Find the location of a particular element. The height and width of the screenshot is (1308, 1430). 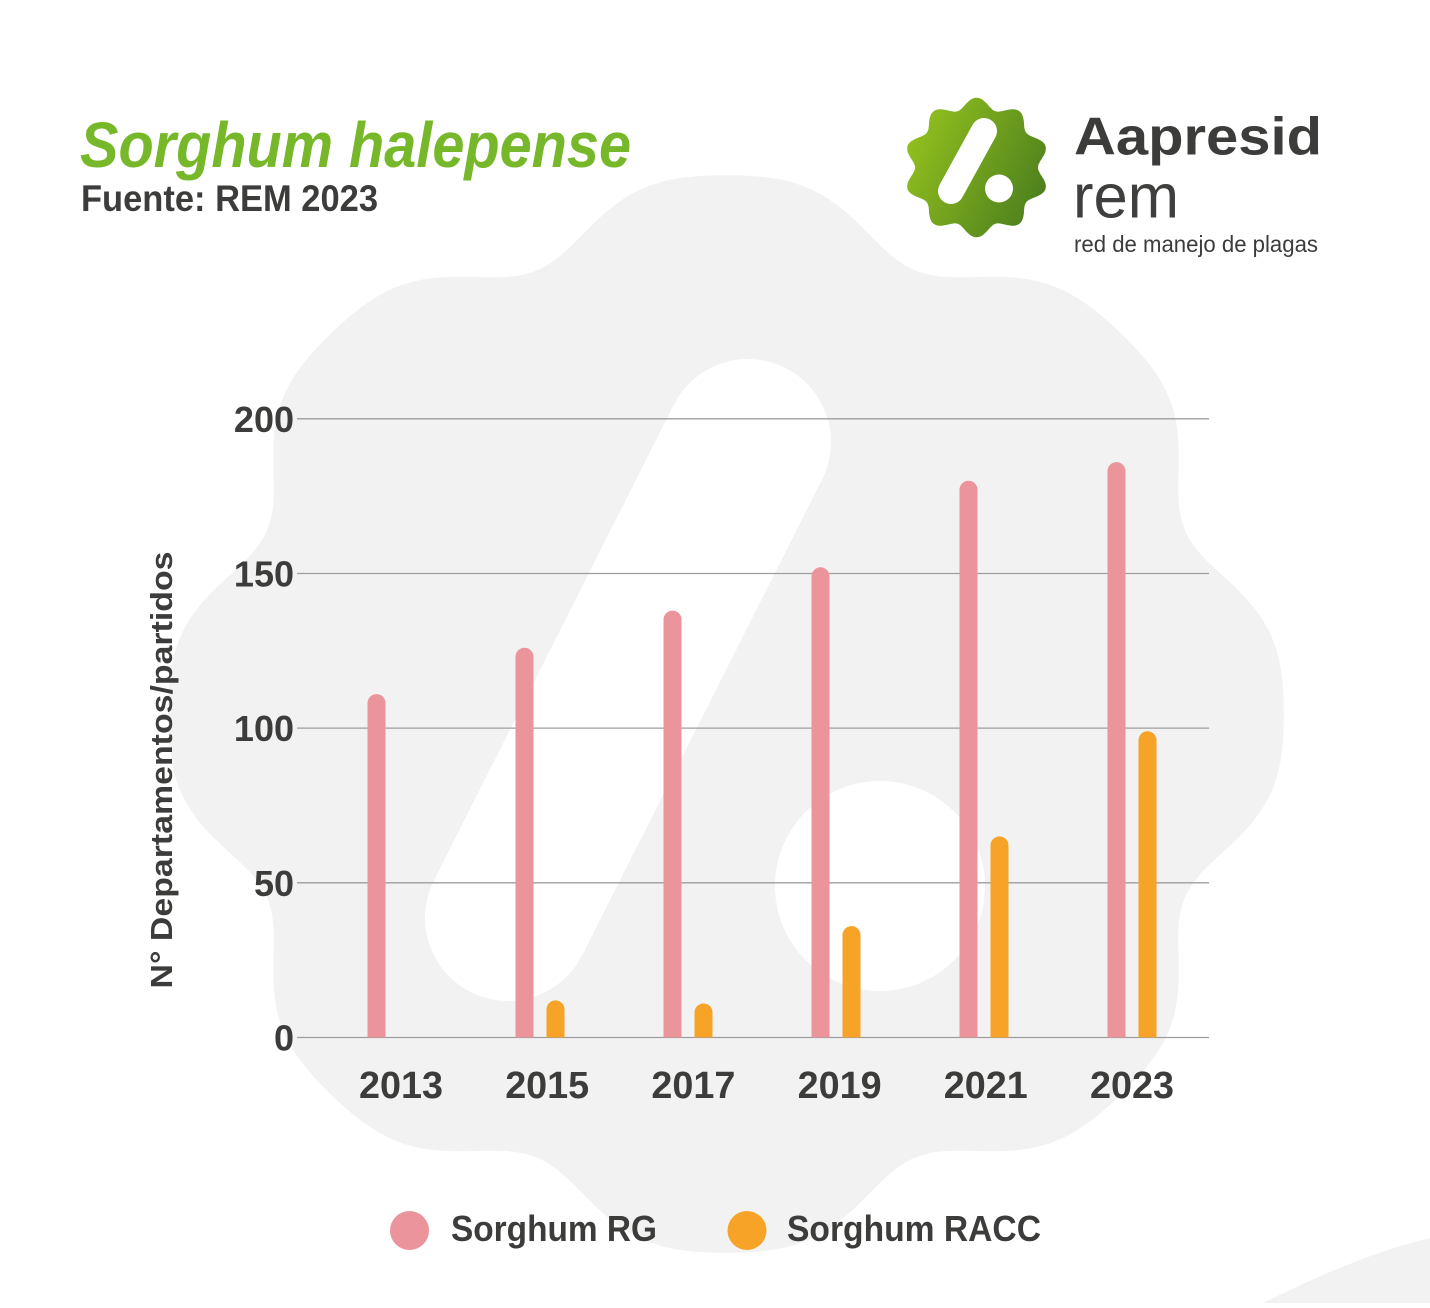

svg-text: rem is located at coordinates (1126, 197).